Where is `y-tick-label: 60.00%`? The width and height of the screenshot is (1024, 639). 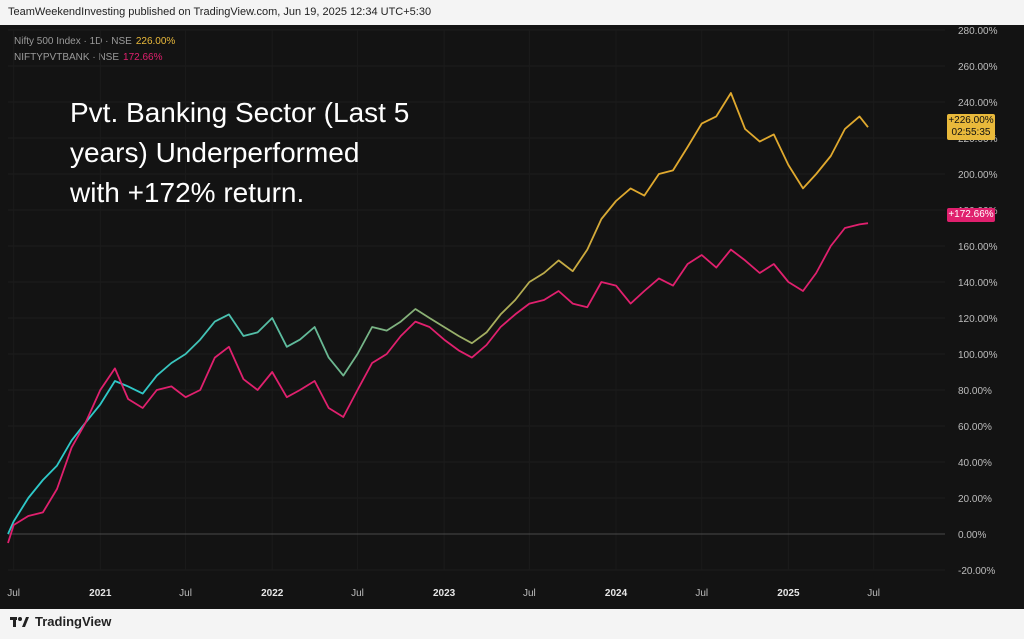 y-tick-label: 60.00% is located at coordinates (975, 427).